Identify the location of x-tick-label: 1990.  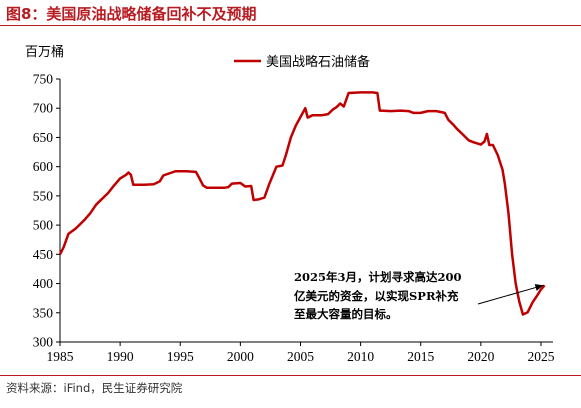
(120, 356).